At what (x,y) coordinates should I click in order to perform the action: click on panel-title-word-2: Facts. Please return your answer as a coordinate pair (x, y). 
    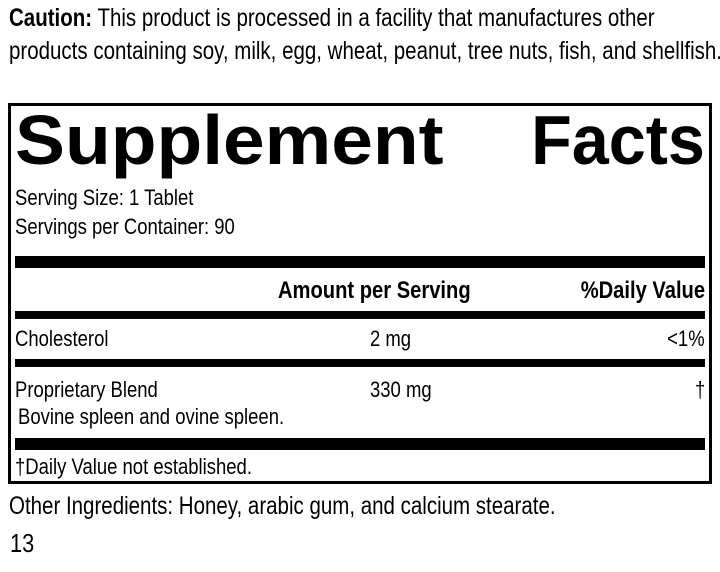
    Looking at the image, I should click on (618, 140).